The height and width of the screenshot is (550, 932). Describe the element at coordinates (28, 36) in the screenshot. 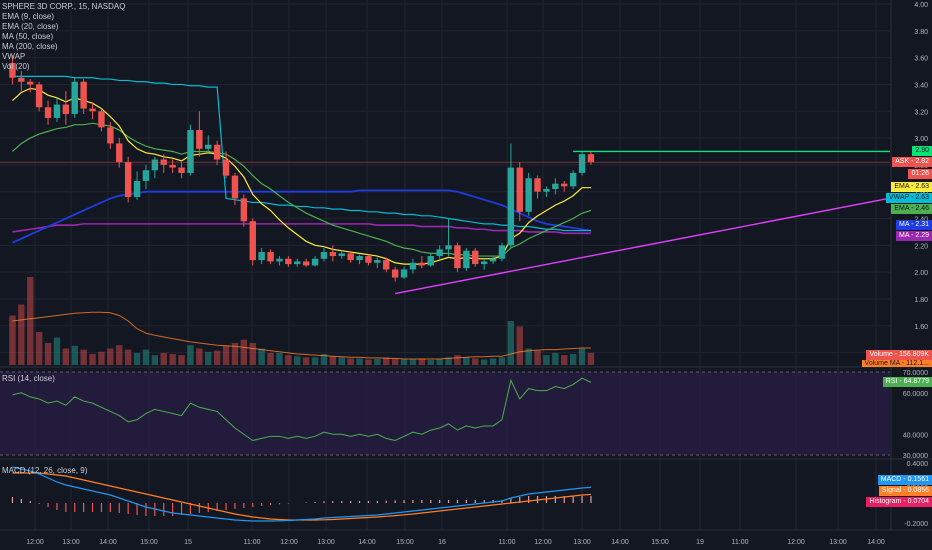

I see `indicator-ma50: MA (50, close)` at that location.